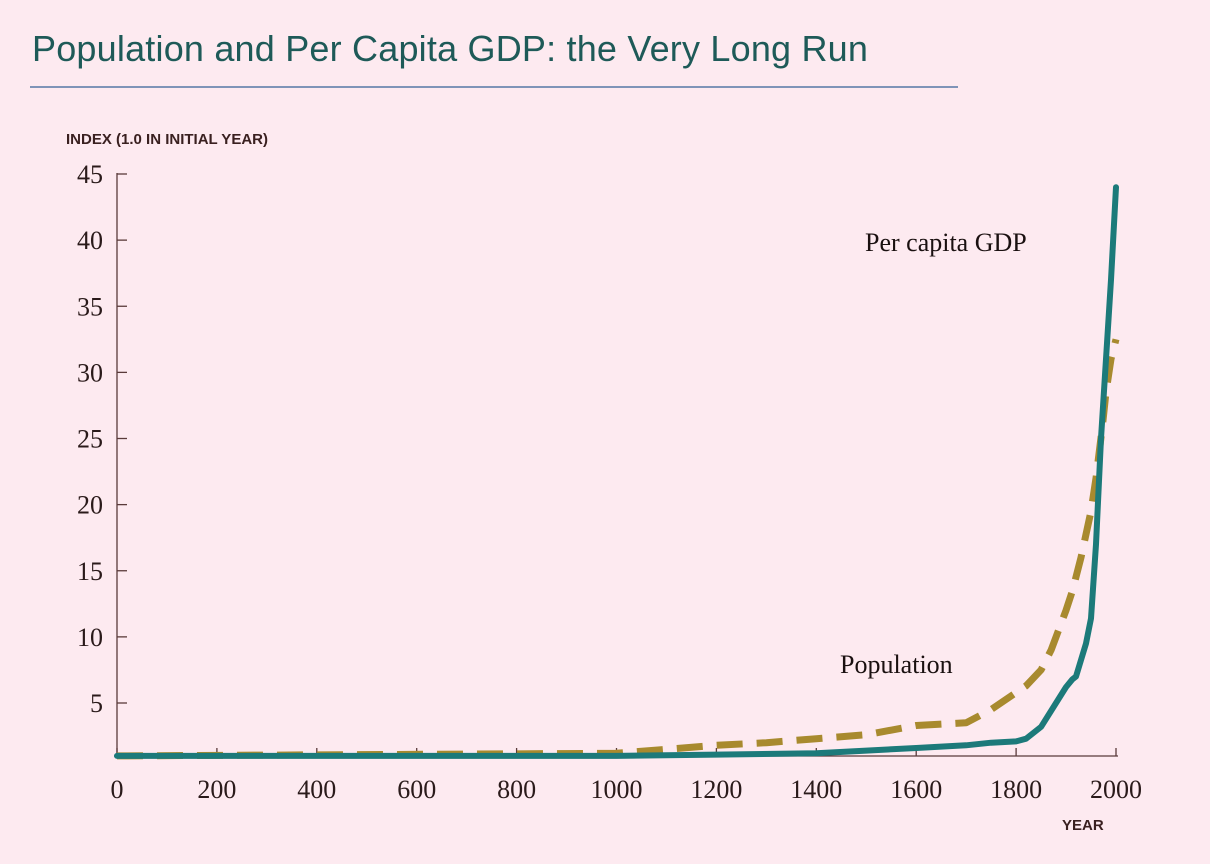 Image resolution: width=1210 pixels, height=864 pixels. I want to click on x-tick-label: 400, so click(316, 789).